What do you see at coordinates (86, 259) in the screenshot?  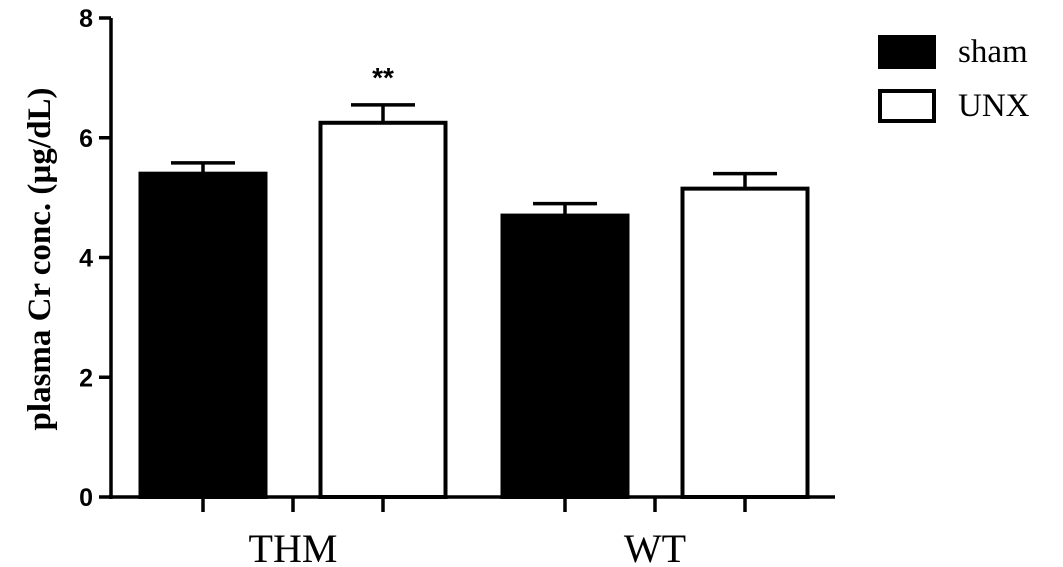 I see `y-tick-label: 4` at bounding box center [86, 259].